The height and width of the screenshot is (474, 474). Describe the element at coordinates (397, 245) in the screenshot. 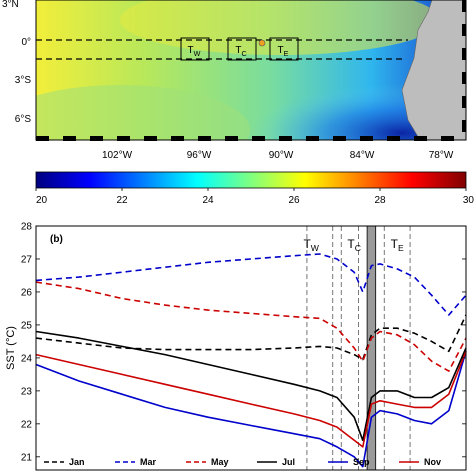

I see `region-label-e: TE` at that location.